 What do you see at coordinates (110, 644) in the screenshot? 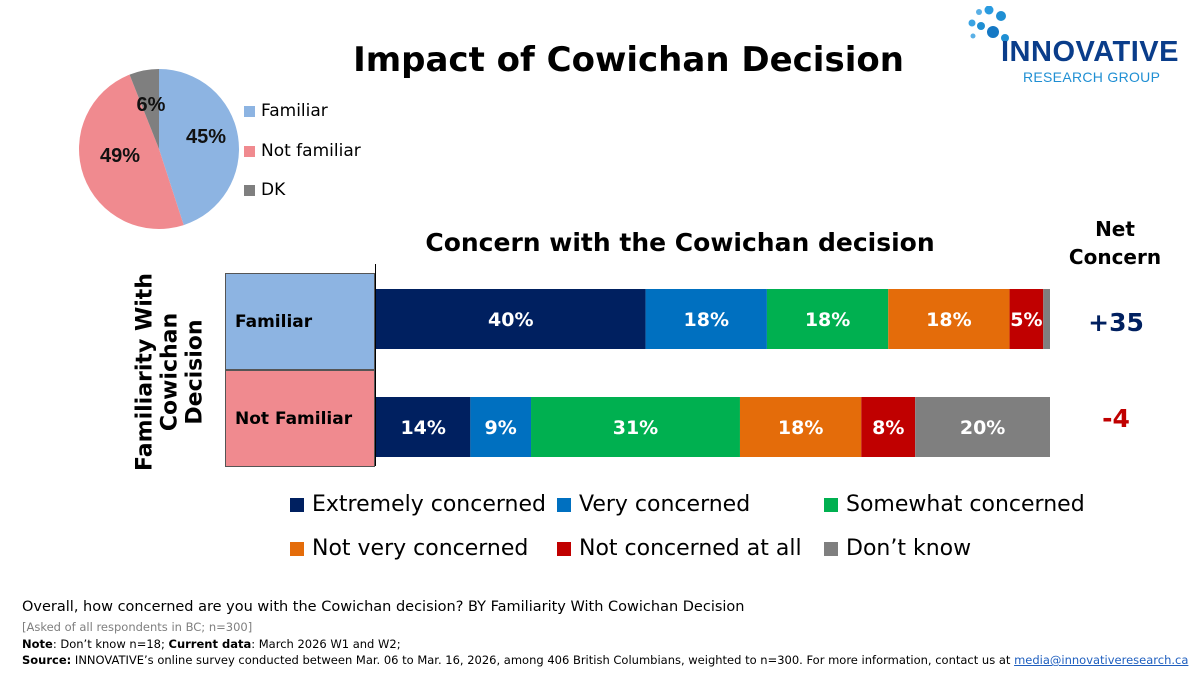
I see `note-text: : Don’t know n=18;` at bounding box center [110, 644].